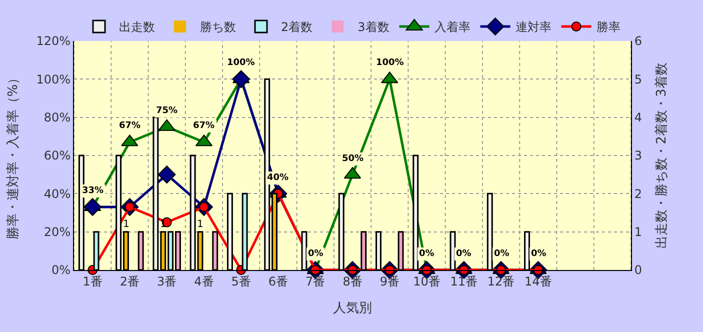  Describe the element at coordinates (218, 27) in the screenshot. I see `legend-label: 勝ち数` at that location.